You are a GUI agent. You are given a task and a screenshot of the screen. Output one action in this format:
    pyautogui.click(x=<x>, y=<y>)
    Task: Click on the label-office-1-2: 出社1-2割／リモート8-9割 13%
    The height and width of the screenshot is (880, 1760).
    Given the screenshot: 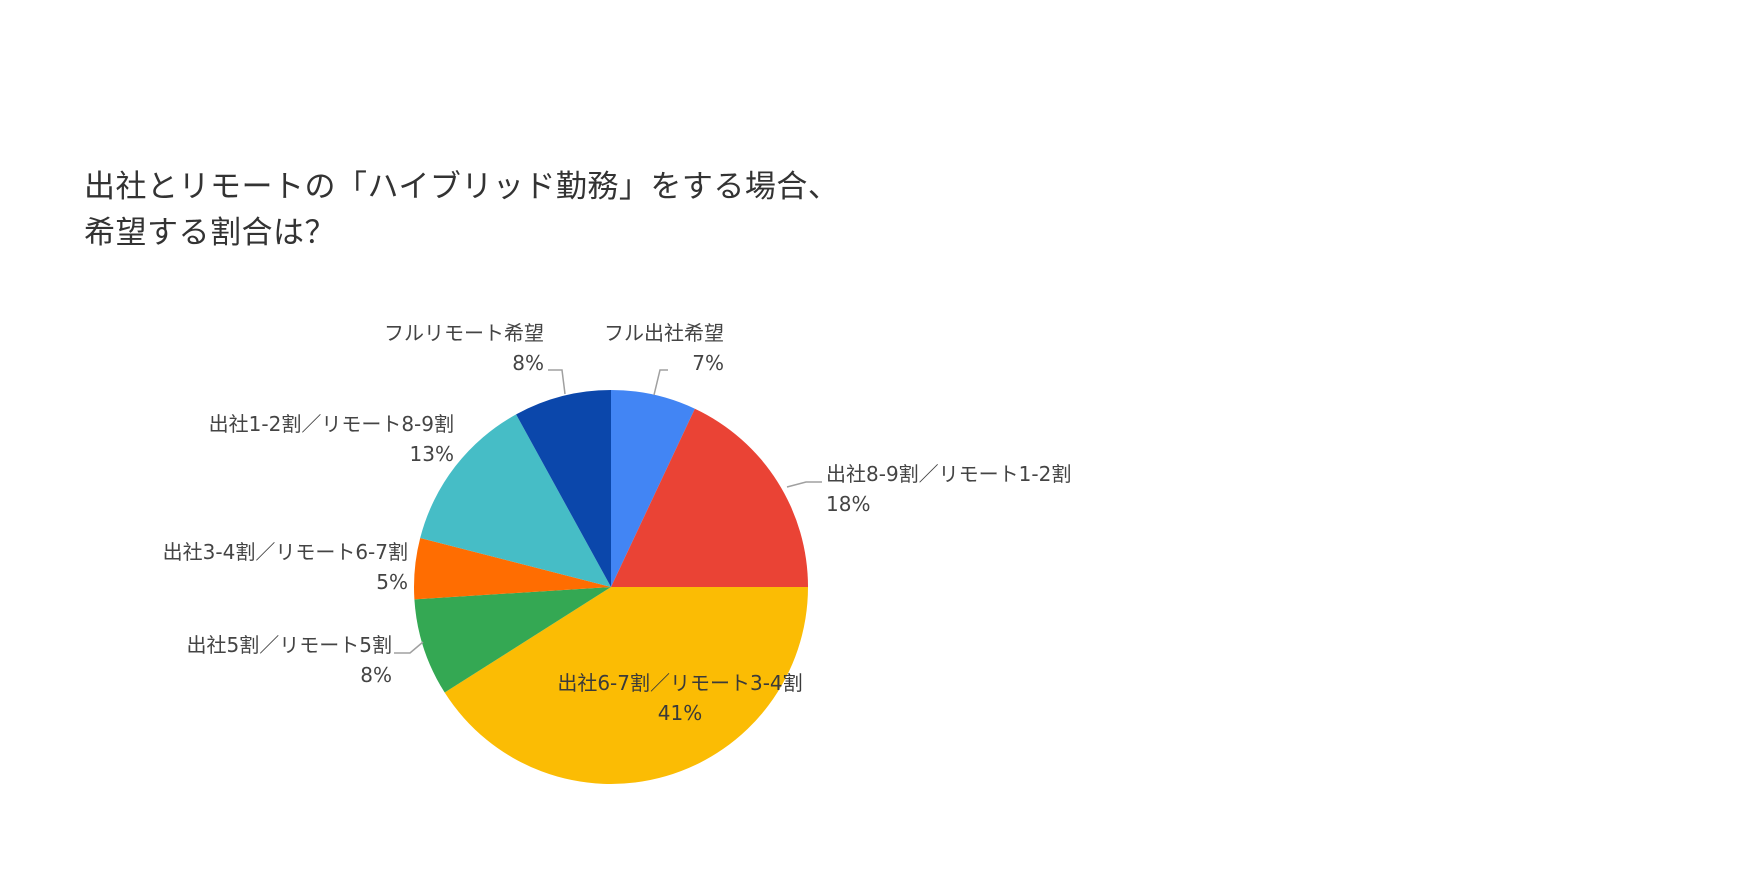 What is the action you would take?
    pyautogui.click(x=277, y=439)
    